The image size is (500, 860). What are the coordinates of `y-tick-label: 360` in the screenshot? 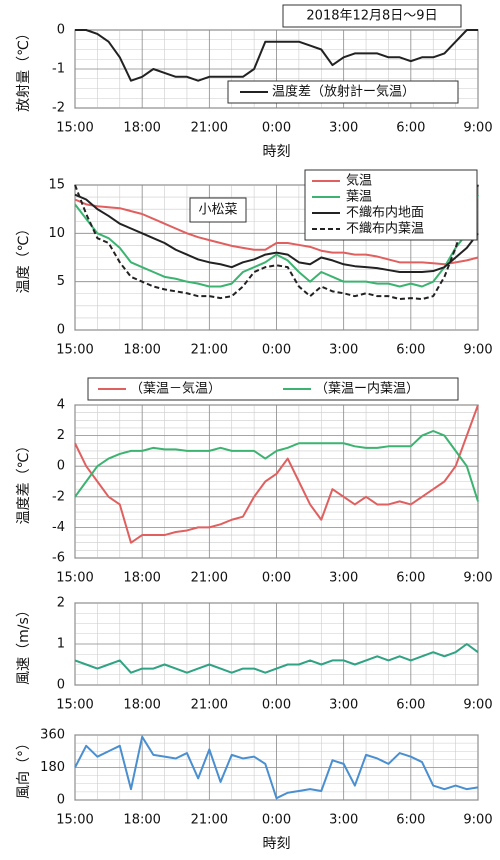 It's located at (52, 735).